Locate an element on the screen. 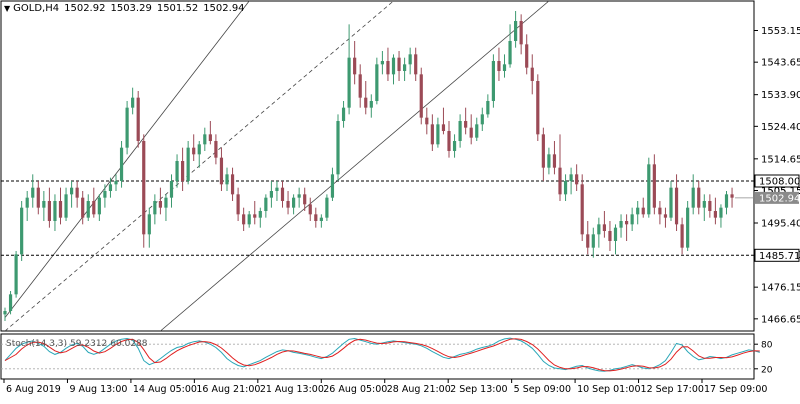 The width and height of the screenshot is (800, 404). x-axis-tick-label: 14 Aug 05:00 is located at coordinates (165, 389).